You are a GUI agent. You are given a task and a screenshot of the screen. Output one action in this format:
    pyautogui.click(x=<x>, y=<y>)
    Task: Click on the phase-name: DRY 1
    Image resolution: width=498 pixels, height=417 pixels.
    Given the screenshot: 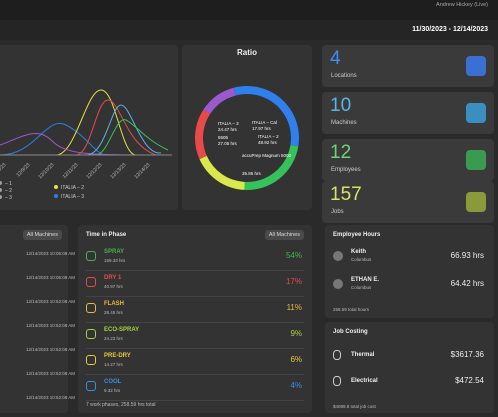 What is the action you would take?
    pyautogui.click(x=113, y=278)
    